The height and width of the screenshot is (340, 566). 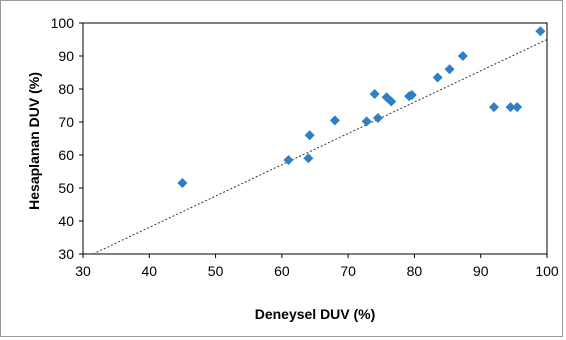 What do you see at coordinates (63, 23) in the screenshot?
I see `y-tick-label: 100` at bounding box center [63, 23].